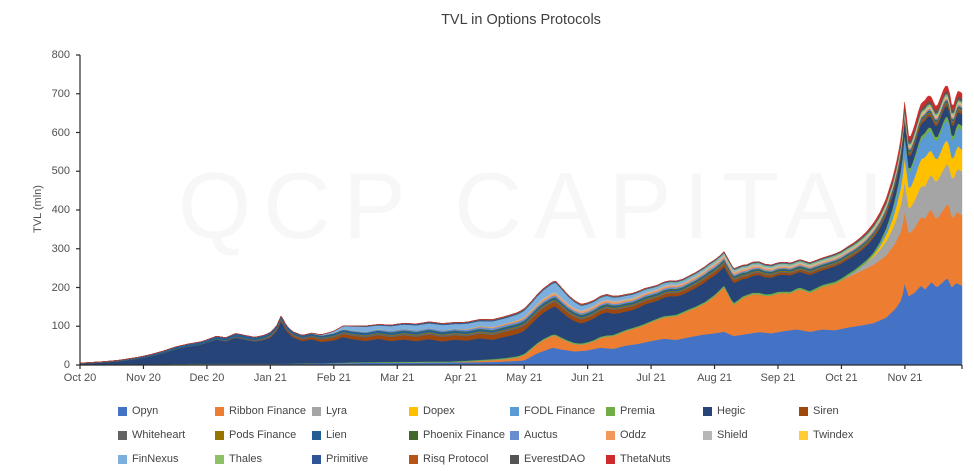 This screenshot has width=974, height=476. I want to click on legend-label: Ribbon Finance, so click(268, 411).